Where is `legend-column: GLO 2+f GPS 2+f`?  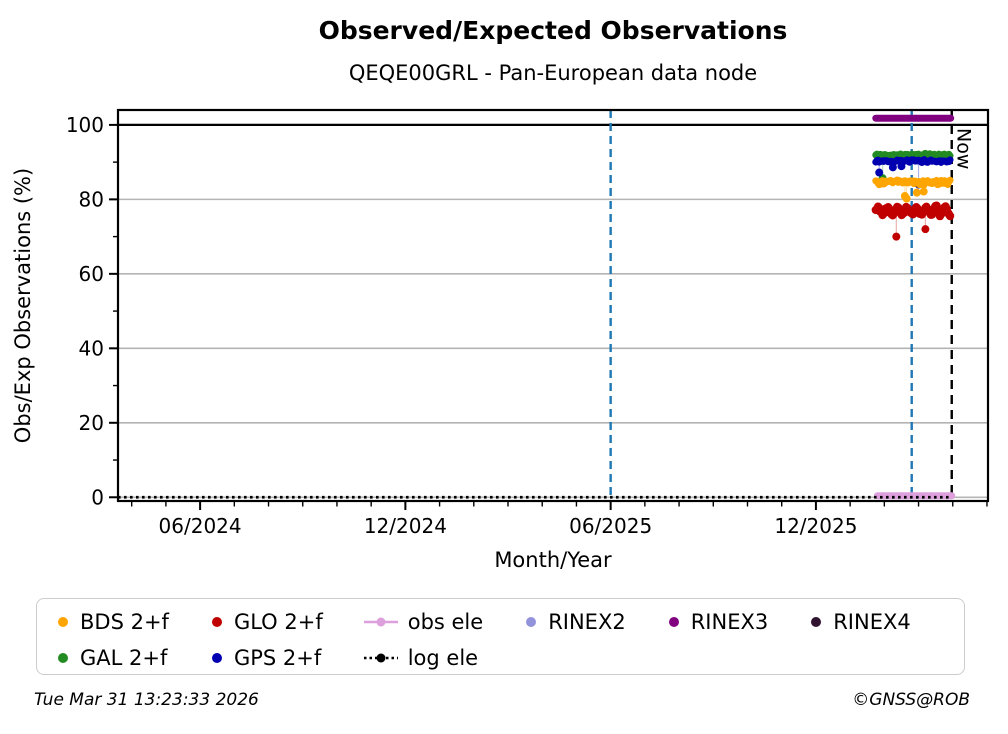
legend-column: GLO 2+f GPS 2+f is located at coordinates (266, 640).